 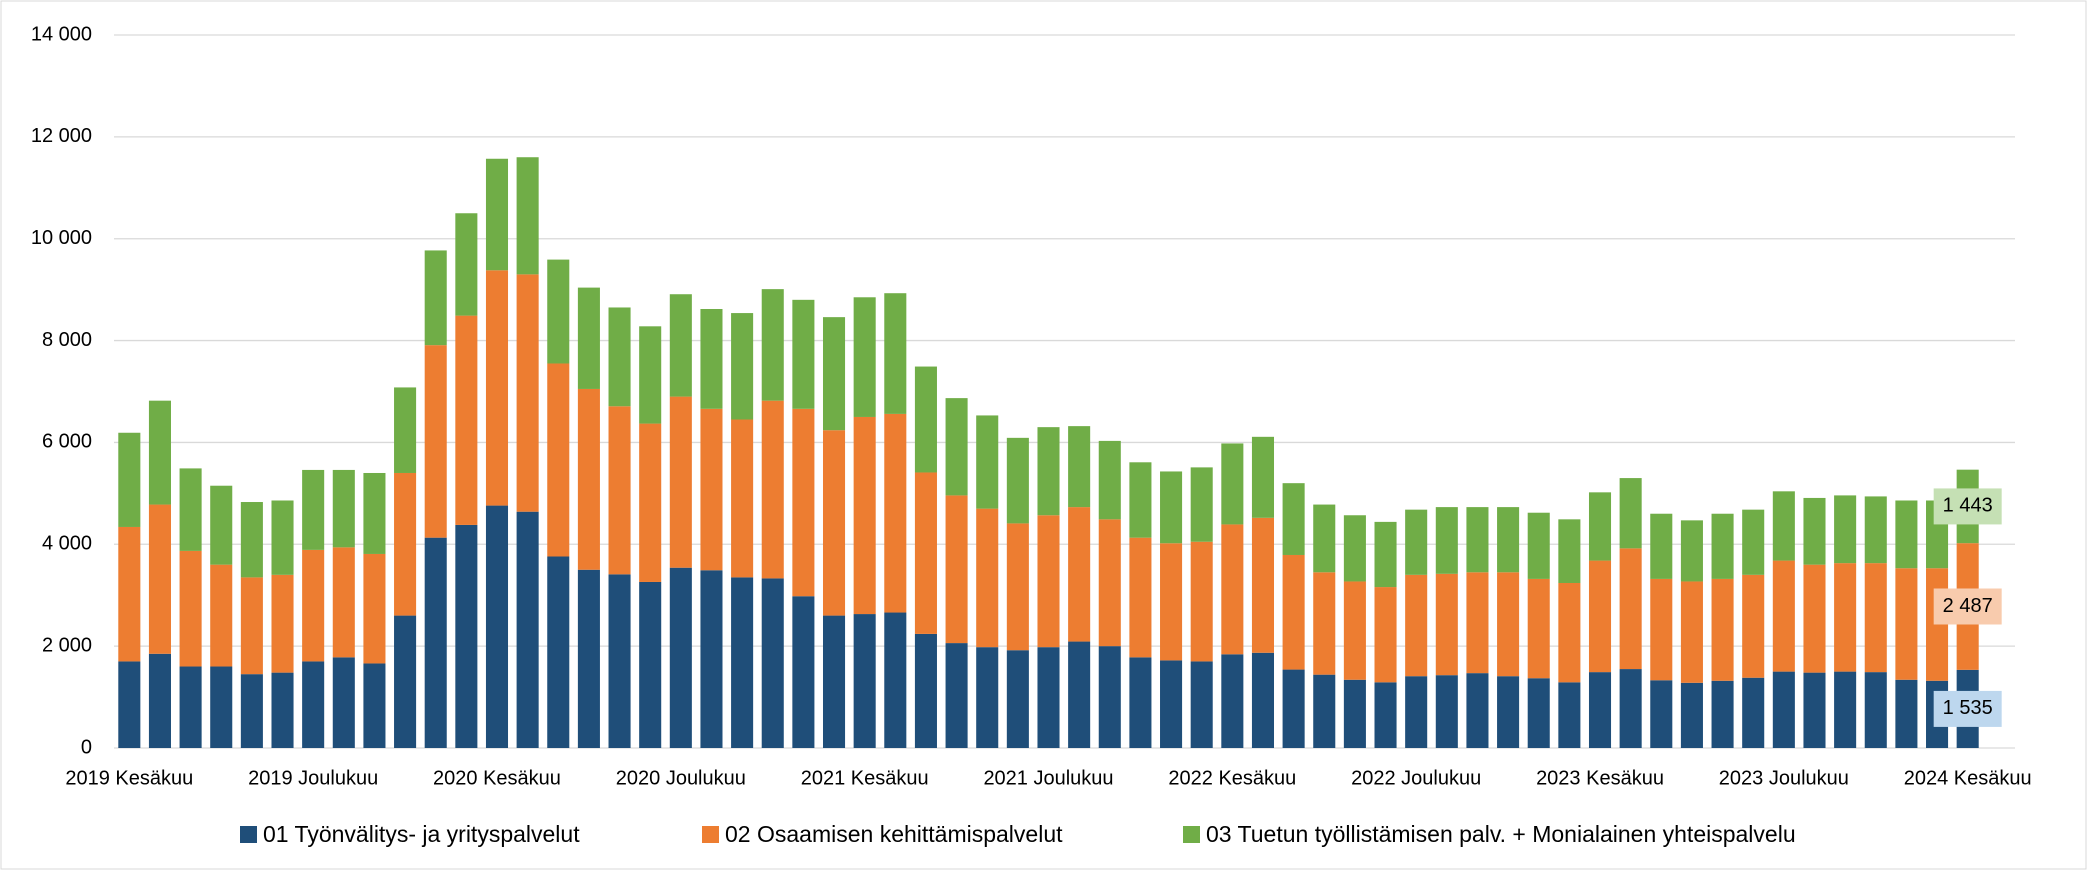 What do you see at coordinates (1048, 778) in the screenshot?
I see `x-tick-label: 2021 Joulukuu` at bounding box center [1048, 778].